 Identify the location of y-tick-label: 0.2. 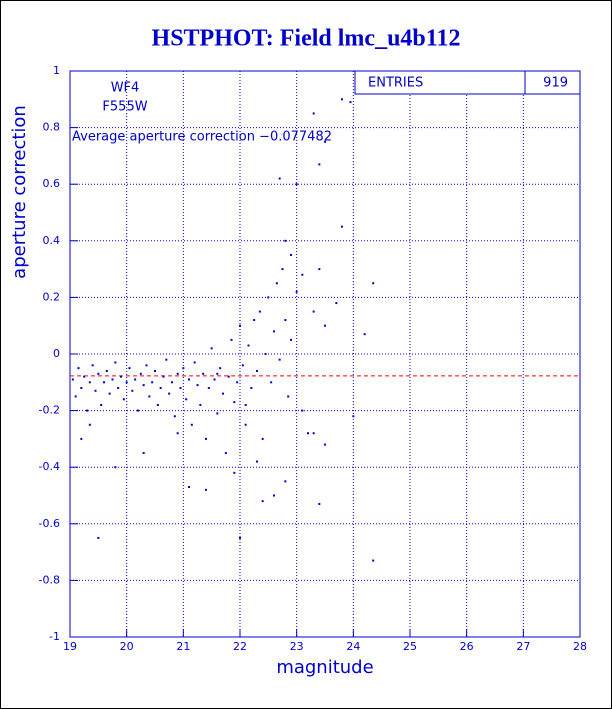
(52, 296).